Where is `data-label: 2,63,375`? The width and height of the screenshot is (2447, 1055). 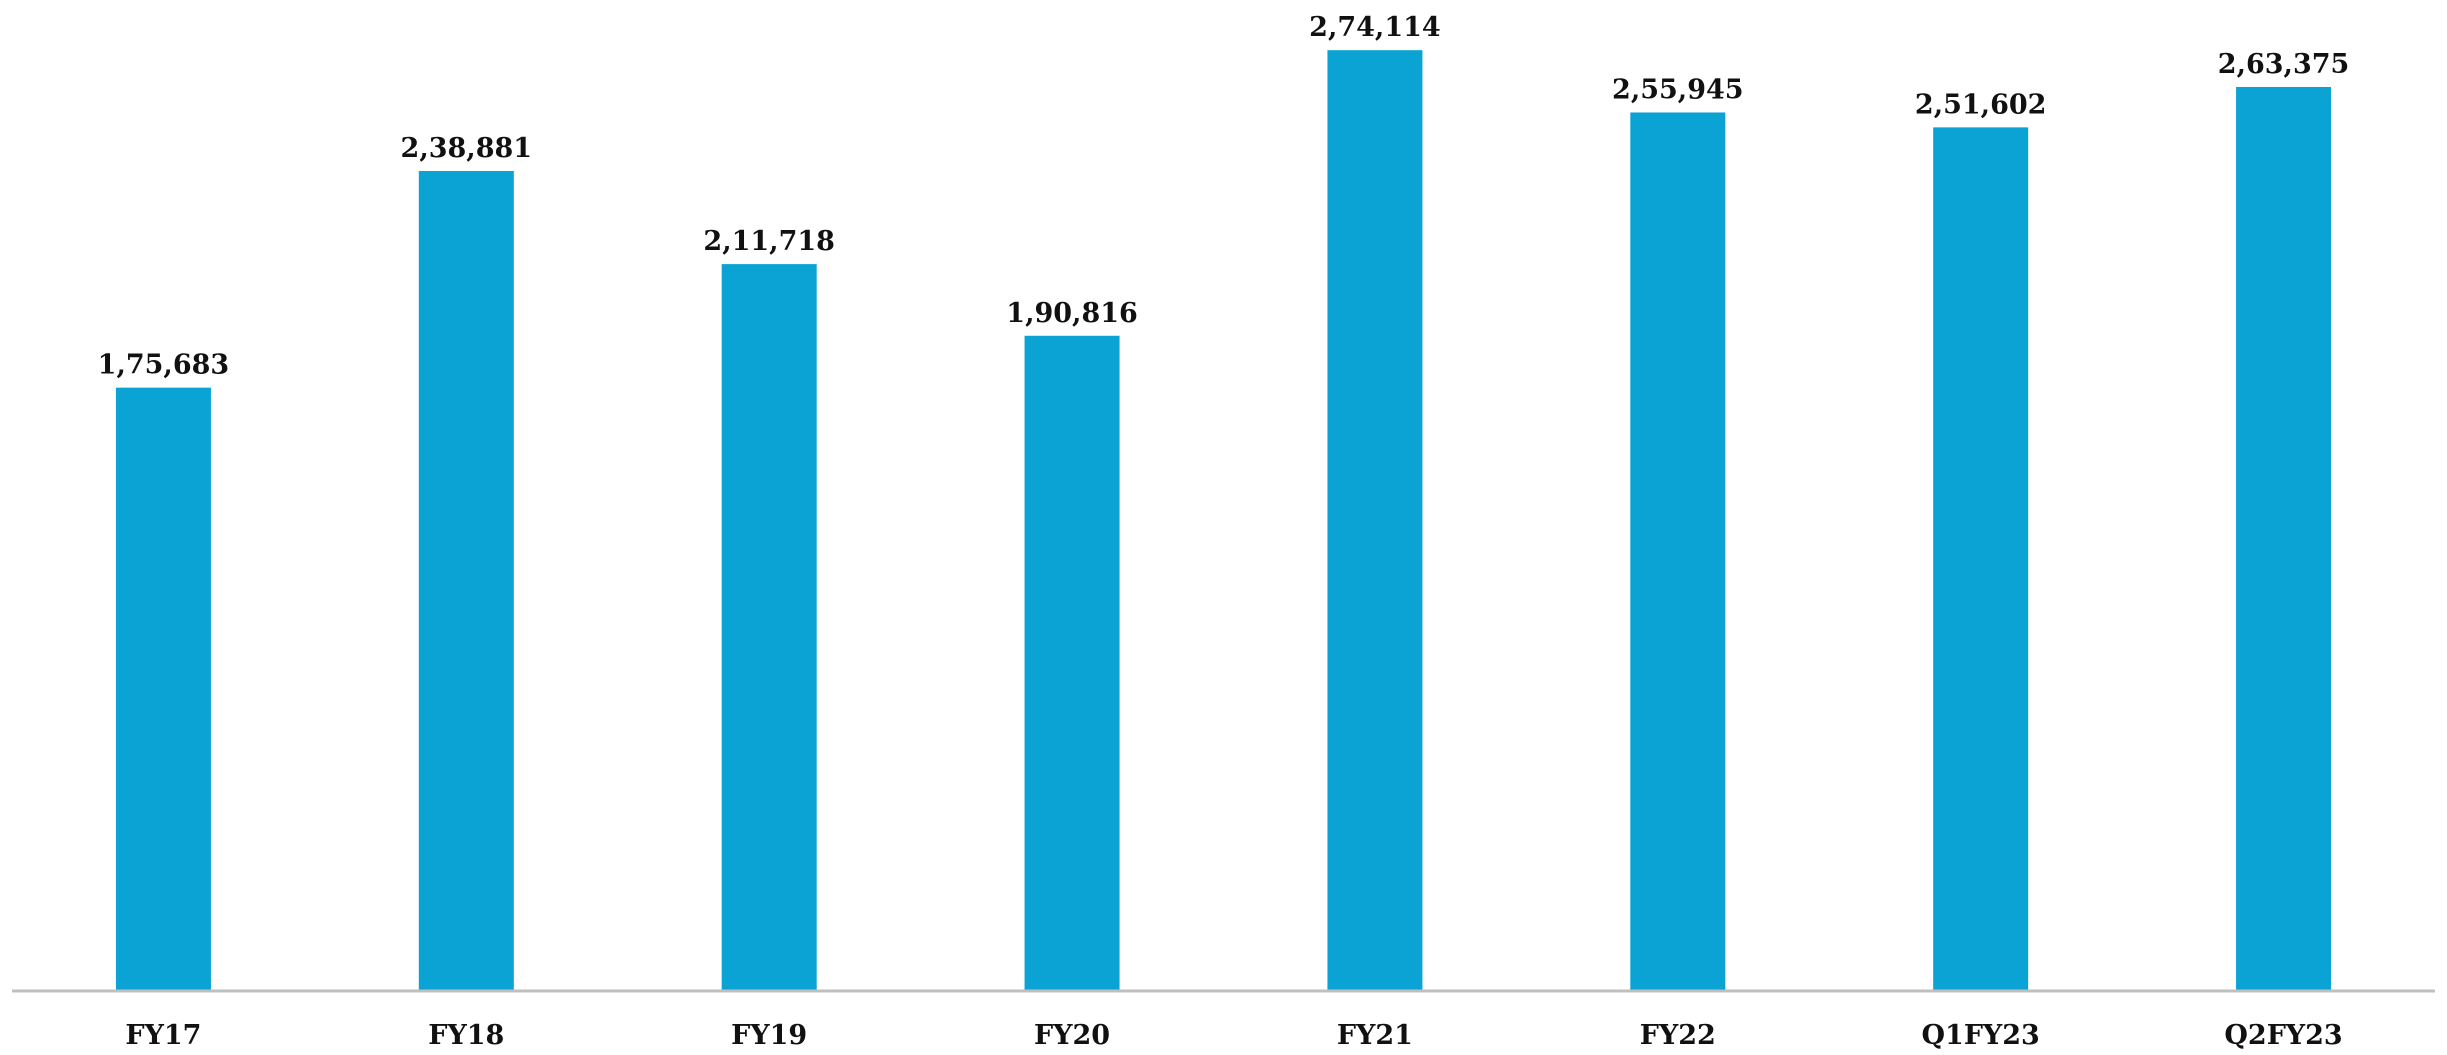
data-label: 2,63,375 is located at coordinates (2284, 64).